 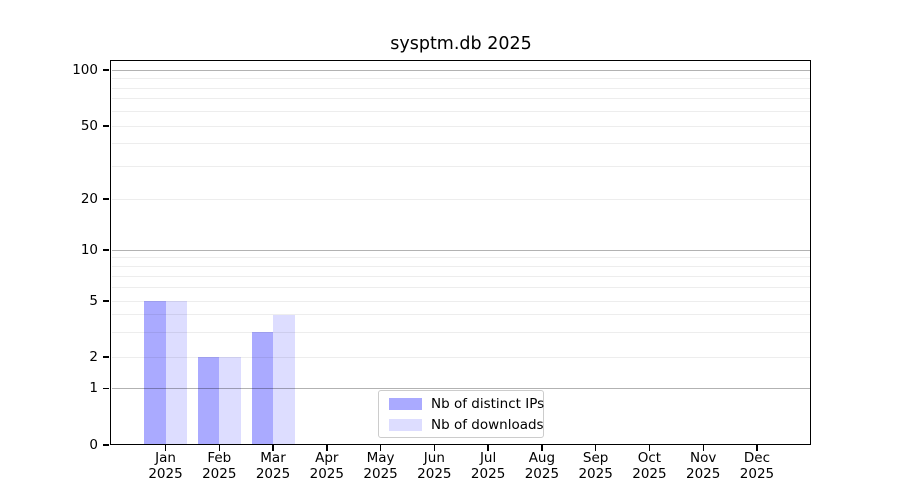 What do you see at coordinates (405, 403) in the screenshot?
I see `legend-swatch-distinct-ips` at bounding box center [405, 403].